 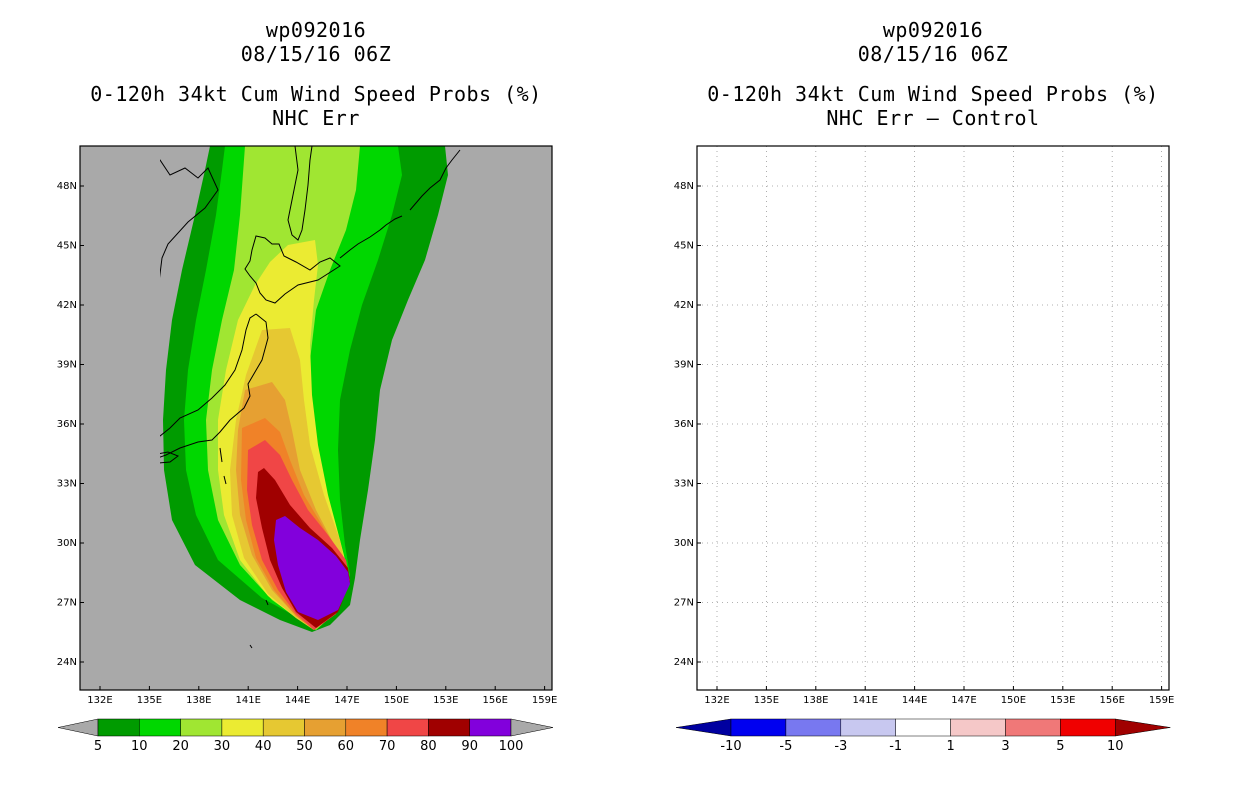 I want to click on left-lat-label: 48N, so click(x=67, y=186).